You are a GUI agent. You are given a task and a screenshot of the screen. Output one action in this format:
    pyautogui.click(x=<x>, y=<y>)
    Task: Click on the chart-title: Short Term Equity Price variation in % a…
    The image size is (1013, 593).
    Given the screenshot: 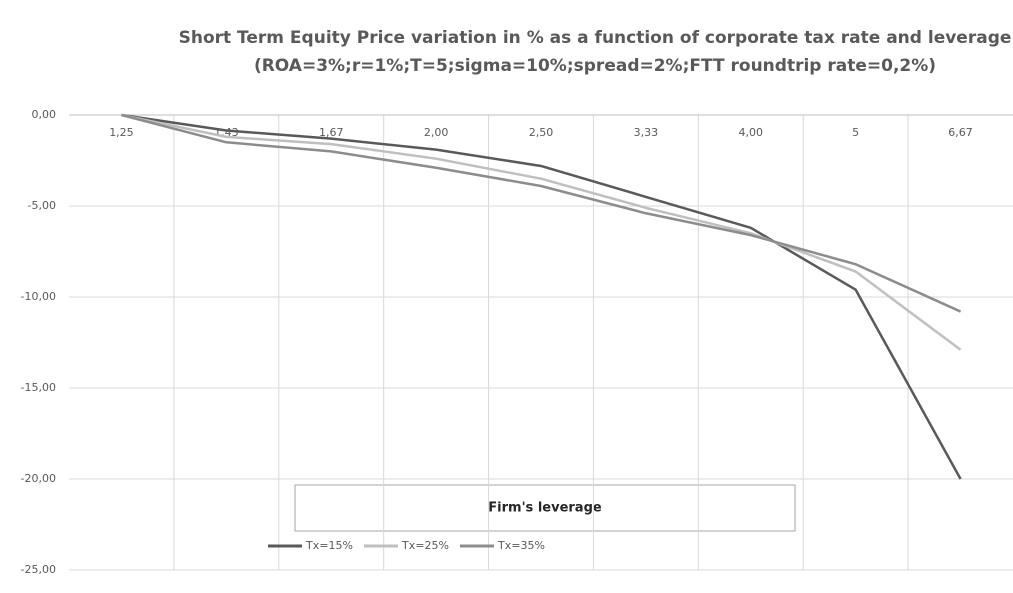 What is the action you would take?
    pyautogui.click(x=595, y=38)
    